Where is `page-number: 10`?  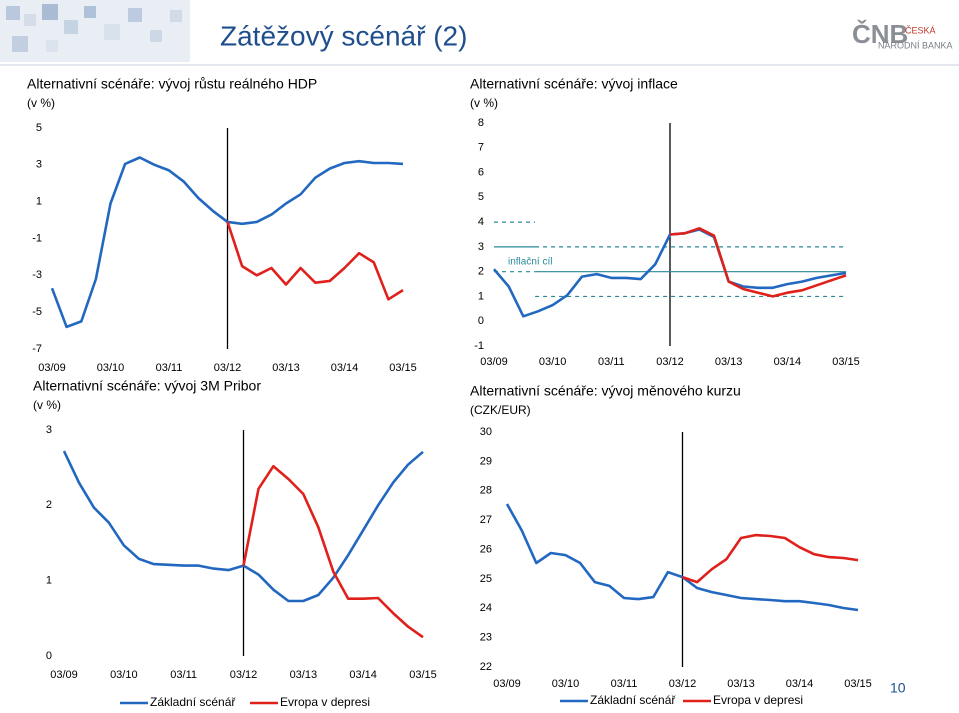
page-number: 10 is located at coordinates (898, 688).